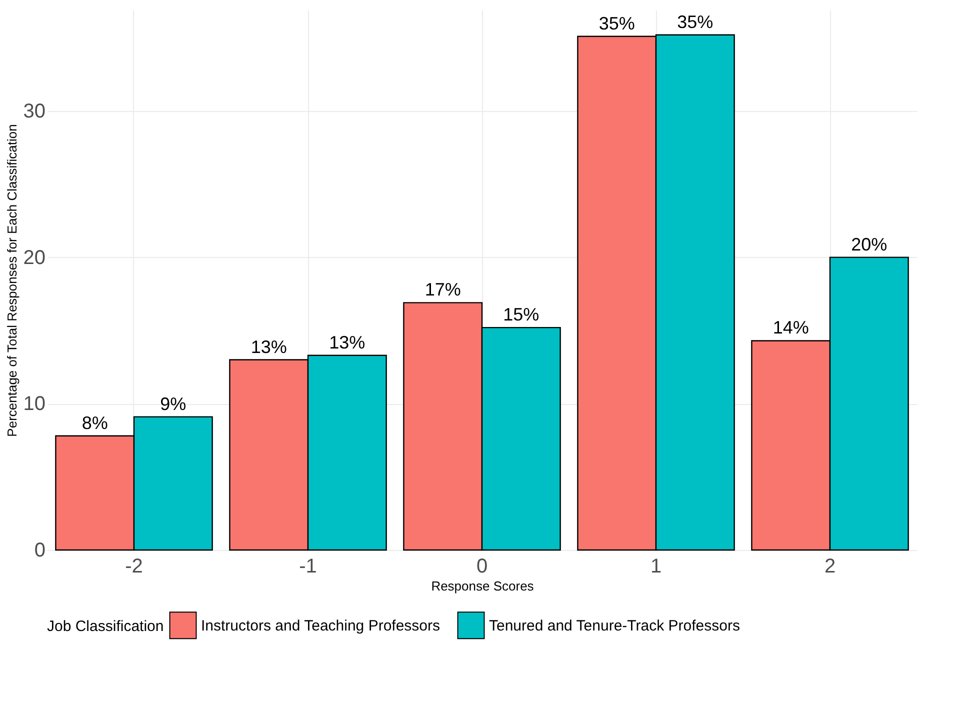  Describe the element at coordinates (105, 626) in the screenshot. I see `legend-title: Job Classification` at that location.